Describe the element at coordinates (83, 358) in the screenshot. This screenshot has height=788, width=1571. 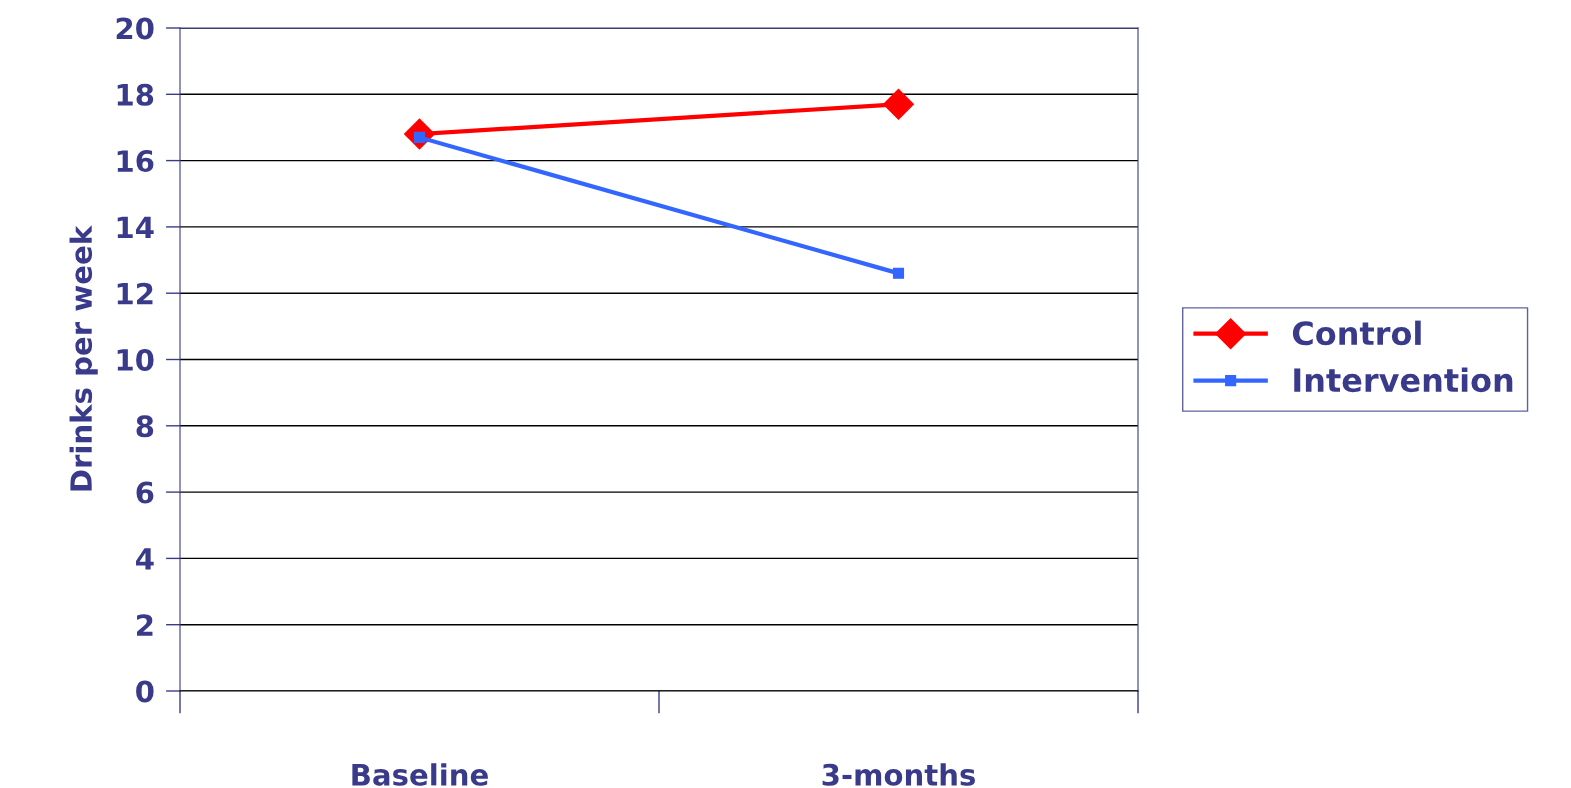
I see `y-axis-title: Drinks per week` at that location.